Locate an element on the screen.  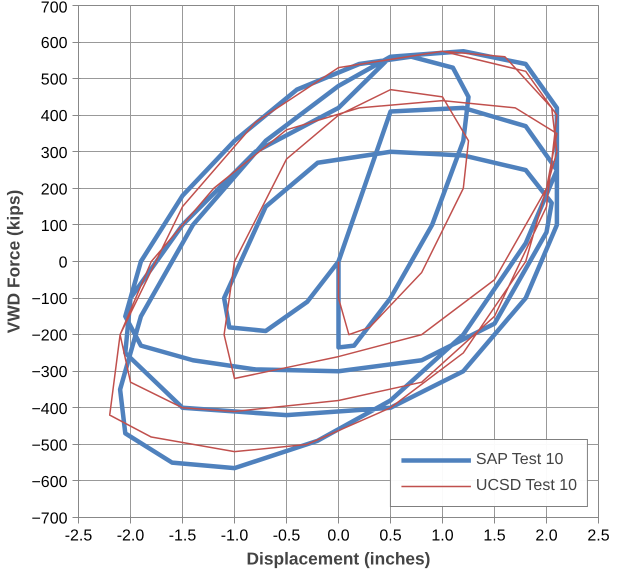
y-tick-label: 300 is located at coordinates (54, 153).